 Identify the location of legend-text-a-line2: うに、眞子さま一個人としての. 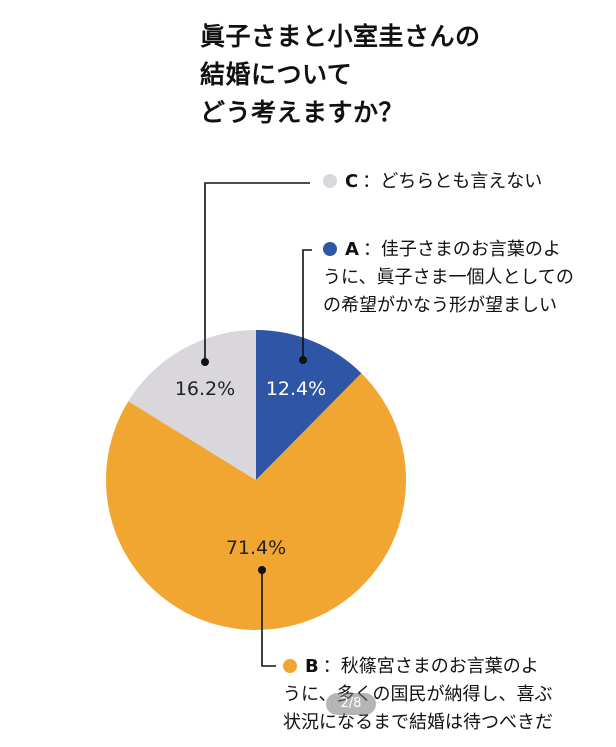
(448, 277).